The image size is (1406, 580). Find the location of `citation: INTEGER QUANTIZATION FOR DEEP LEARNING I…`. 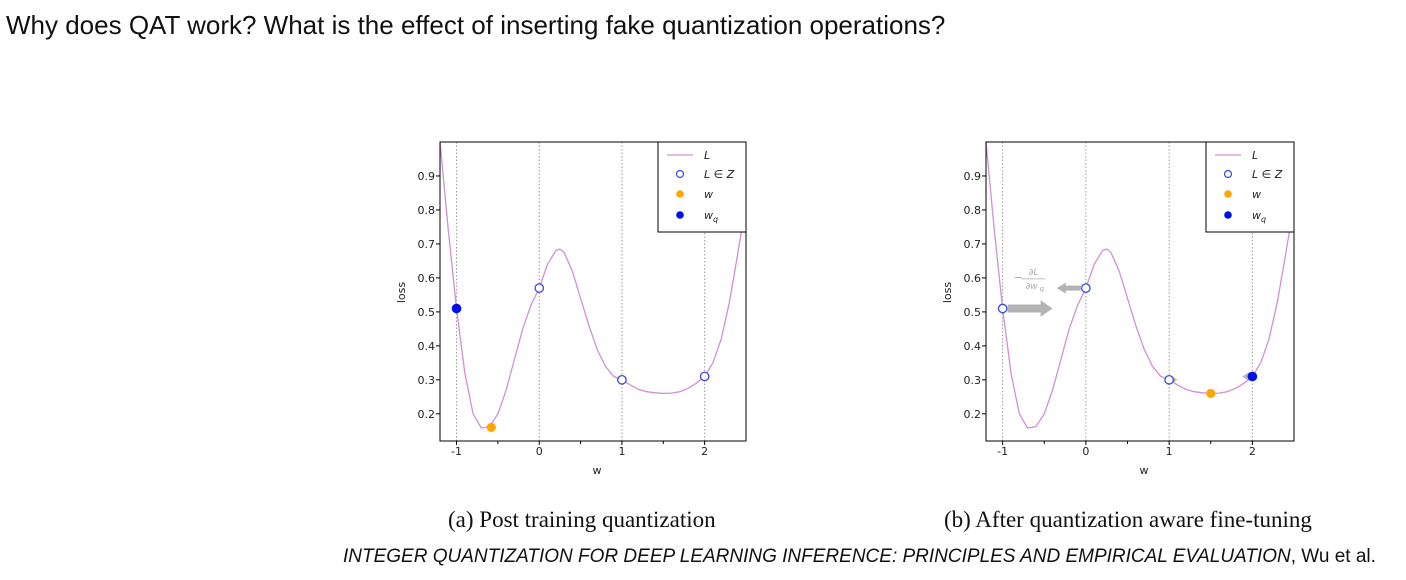

citation: INTEGER QUANTIZATION FOR DEEP LEARNING I… is located at coordinates (859, 557).